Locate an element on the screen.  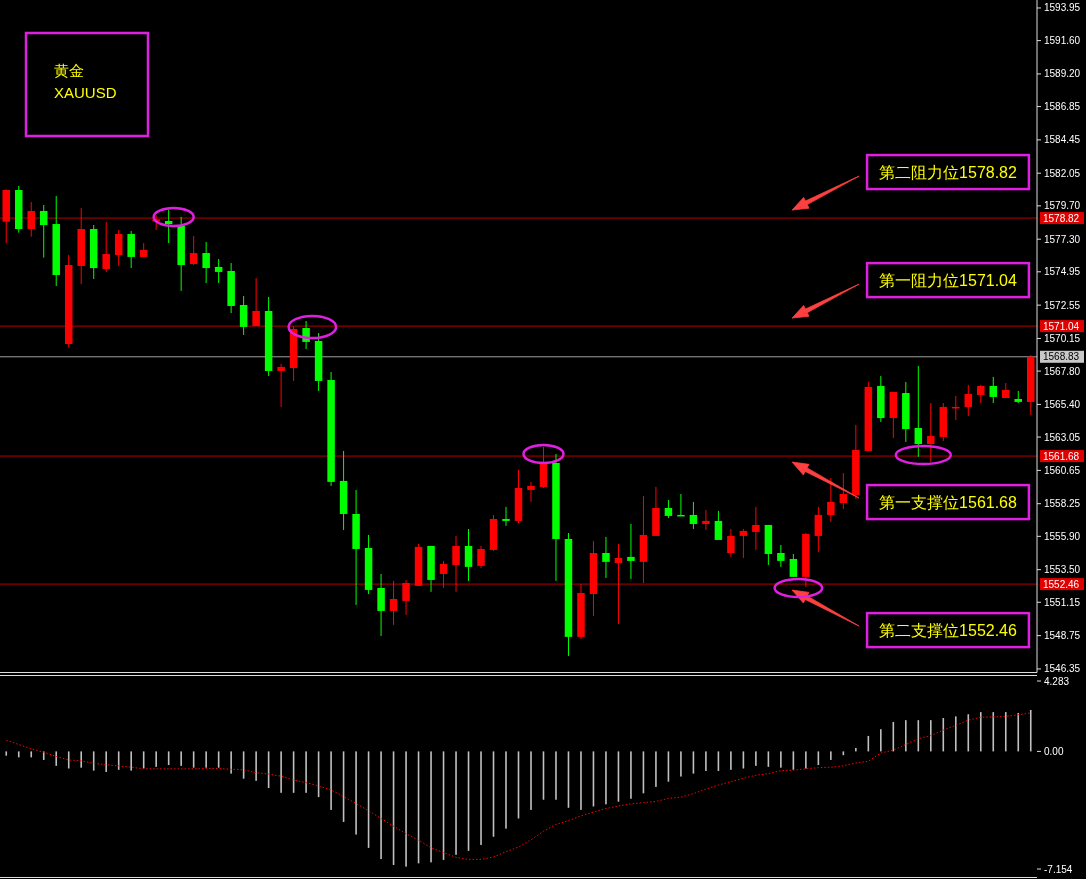
y-tick-label: 1577.30 is located at coordinates (1062, 239).